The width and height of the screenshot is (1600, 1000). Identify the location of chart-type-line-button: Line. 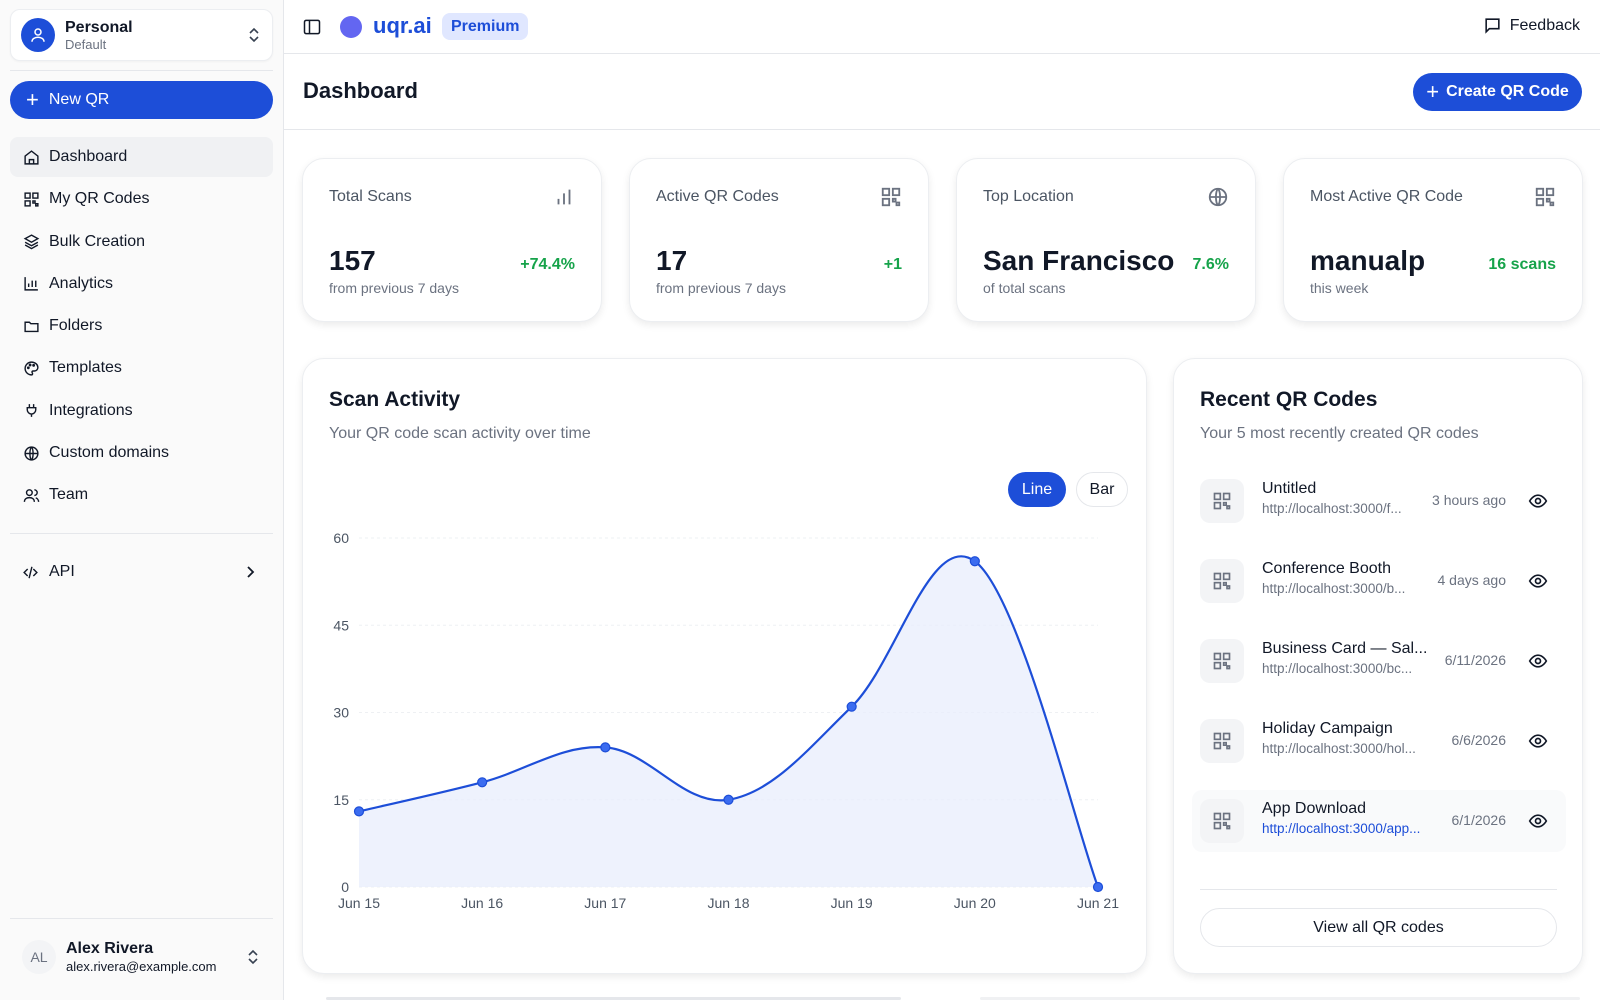
(1037, 489).